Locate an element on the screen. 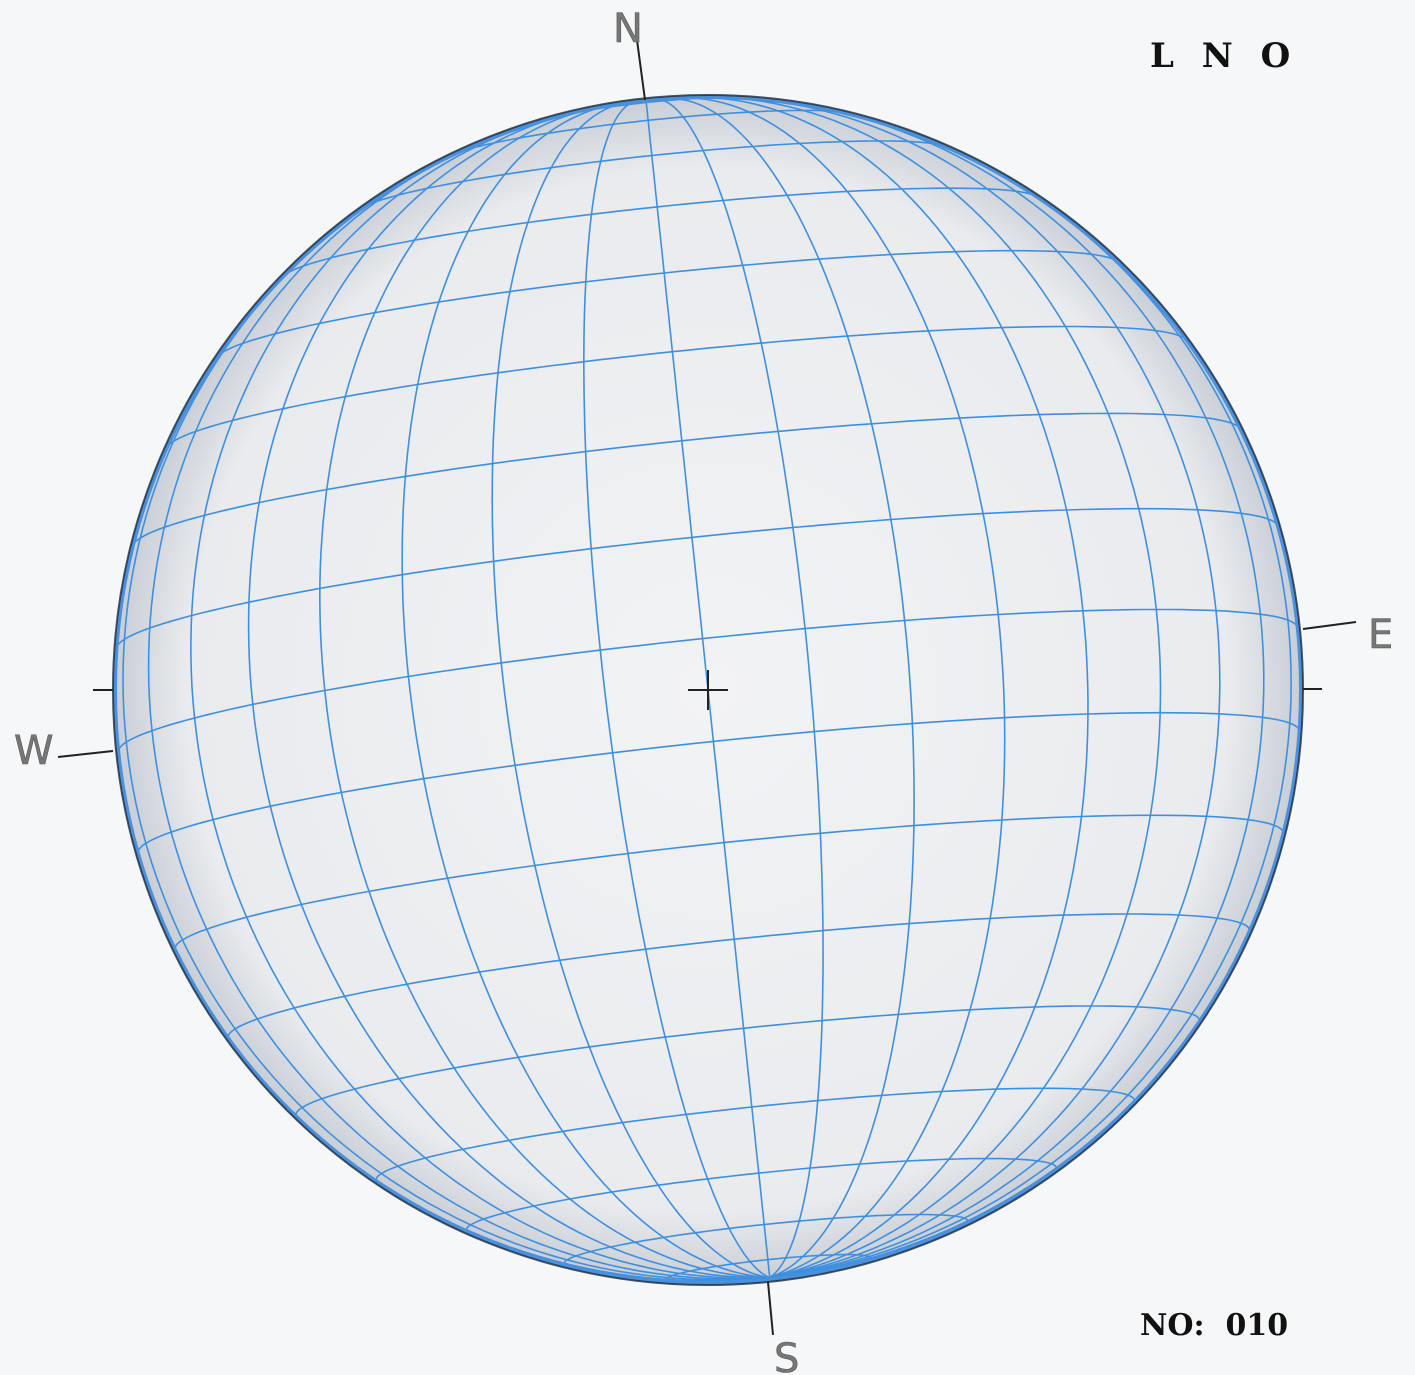 The width and height of the screenshot is (1415, 1375). north-label: N is located at coordinates (628, 29).